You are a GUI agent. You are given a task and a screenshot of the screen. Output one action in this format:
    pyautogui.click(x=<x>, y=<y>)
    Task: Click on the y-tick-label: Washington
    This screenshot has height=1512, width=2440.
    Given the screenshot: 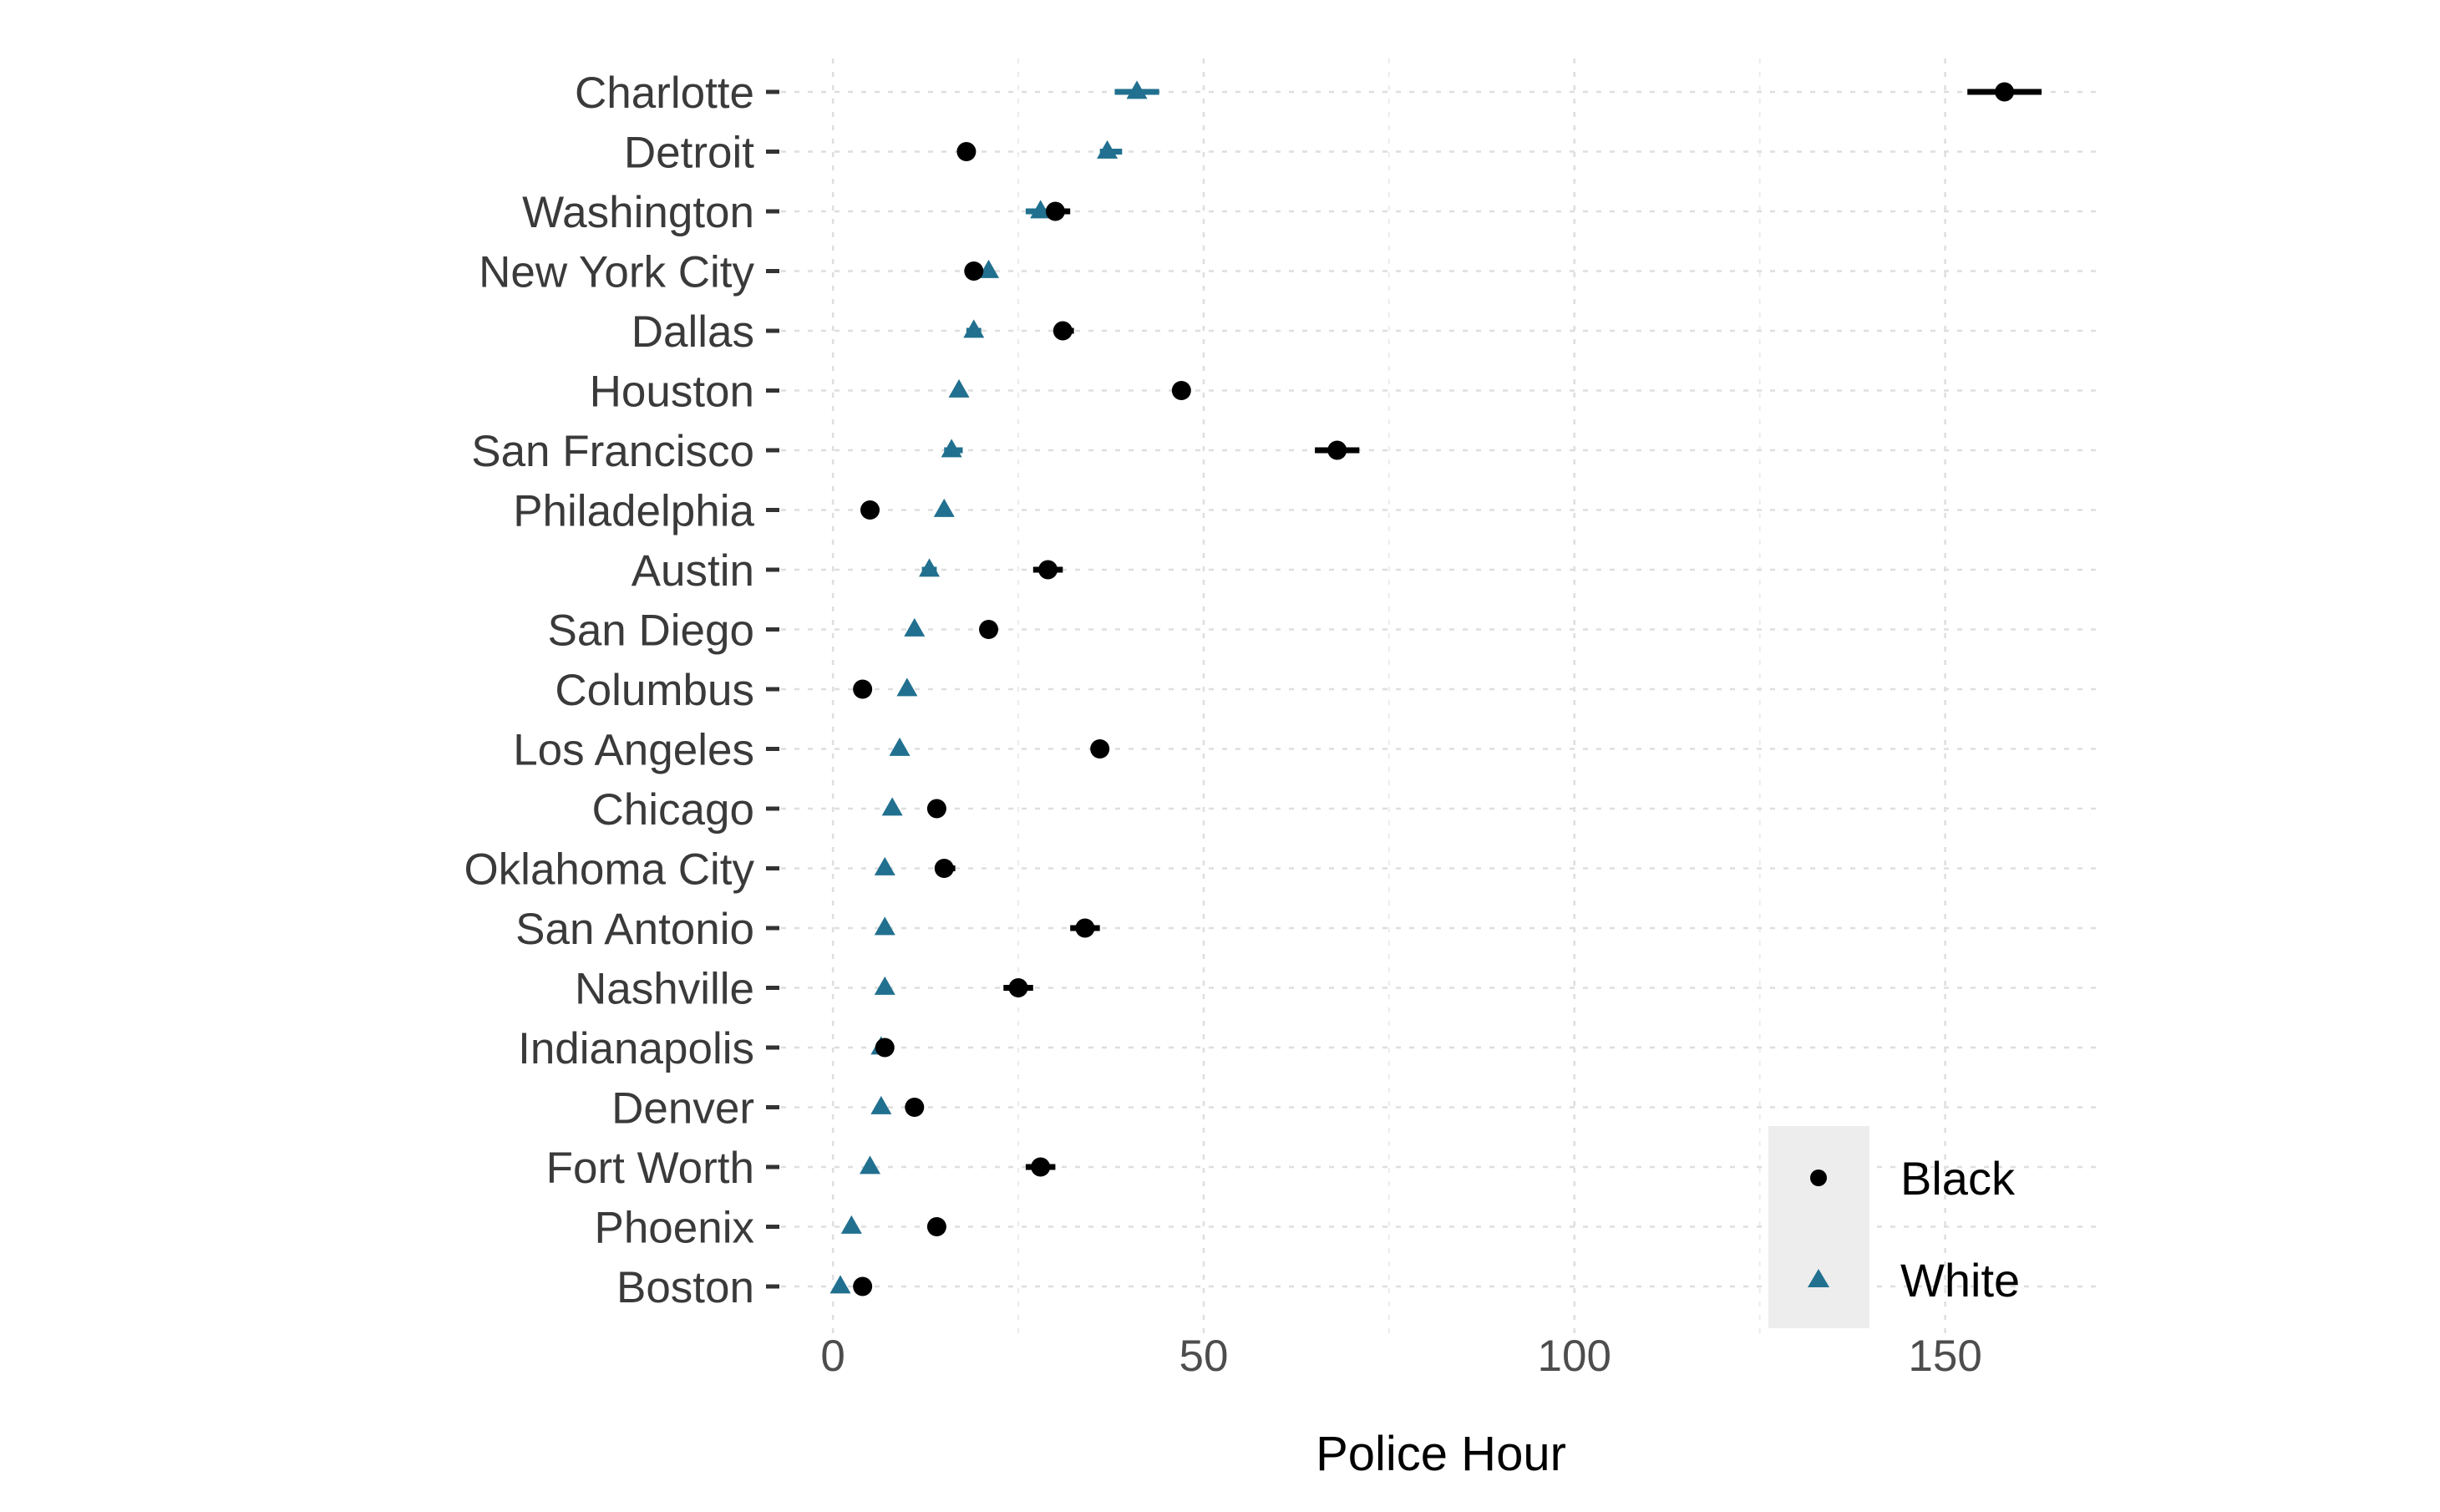 What is the action you would take?
    pyautogui.click(x=638, y=212)
    